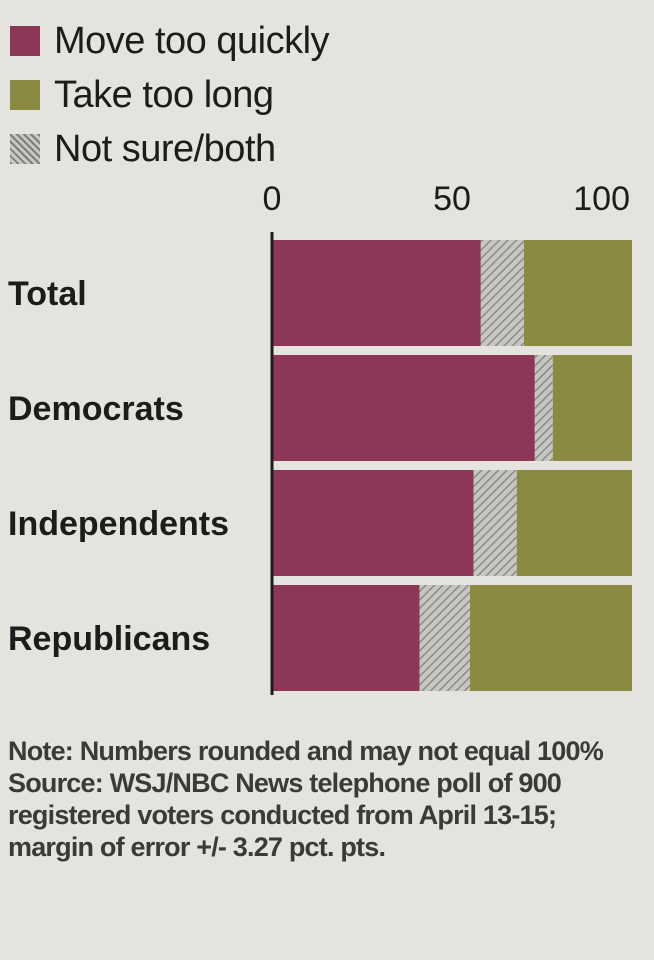 This screenshot has width=654, height=960. I want to click on category-label-independents: Independents, so click(118, 524).